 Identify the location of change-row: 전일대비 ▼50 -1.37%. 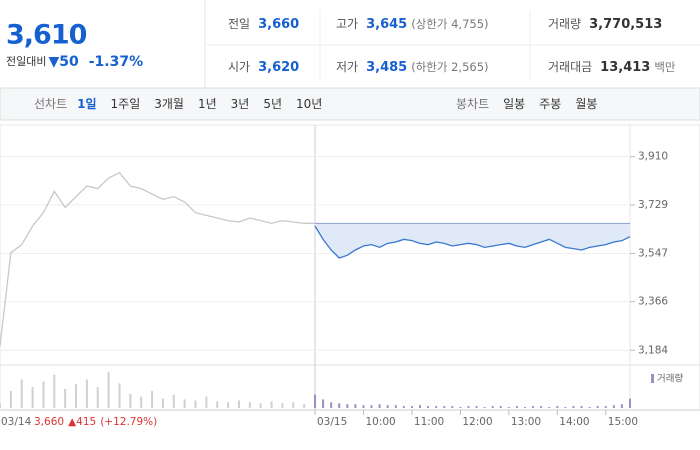
(74, 62).